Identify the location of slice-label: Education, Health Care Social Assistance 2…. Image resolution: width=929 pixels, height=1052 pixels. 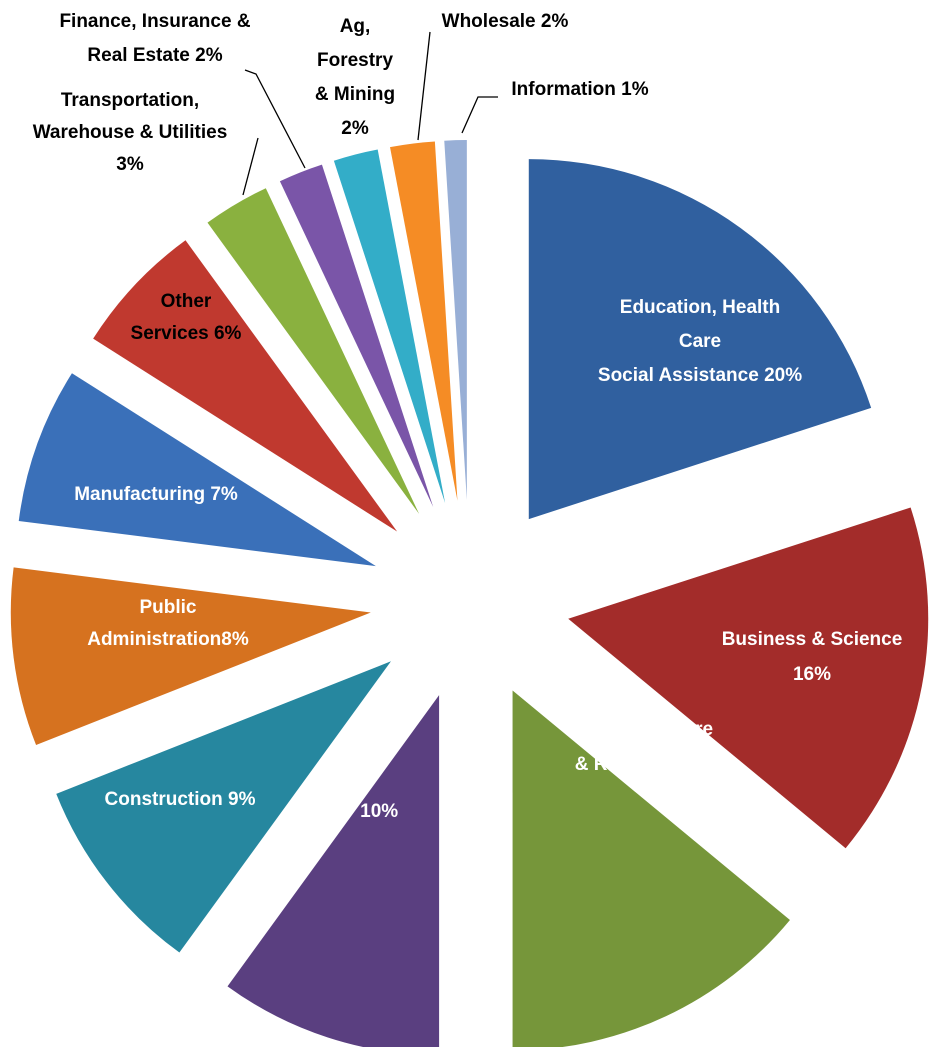
(700, 341).